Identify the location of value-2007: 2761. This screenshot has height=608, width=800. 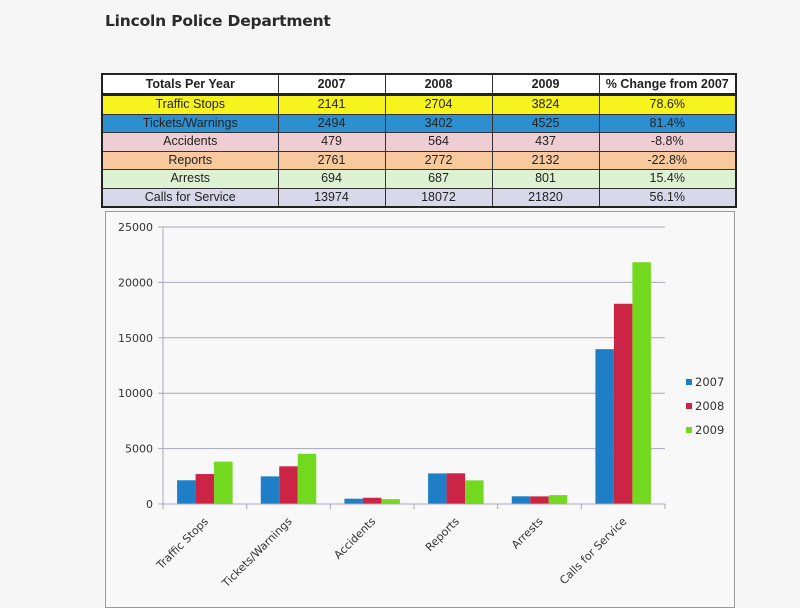
(331, 160).